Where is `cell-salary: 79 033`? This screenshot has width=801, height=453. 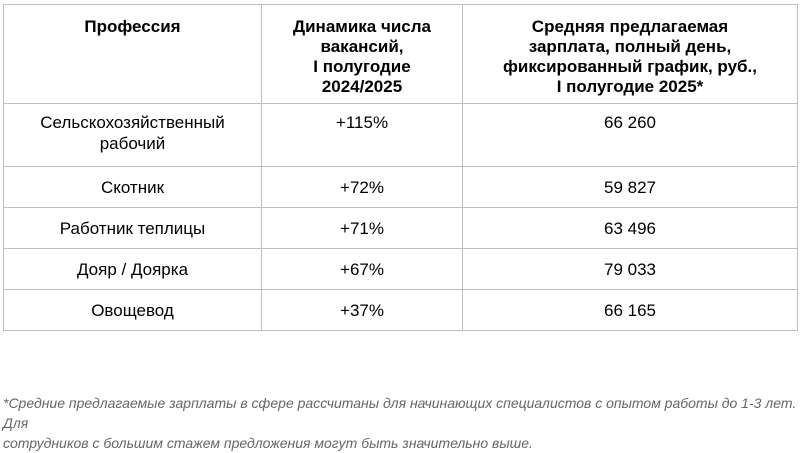
cell-salary: 79 033 is located at coordinates (630, 269).